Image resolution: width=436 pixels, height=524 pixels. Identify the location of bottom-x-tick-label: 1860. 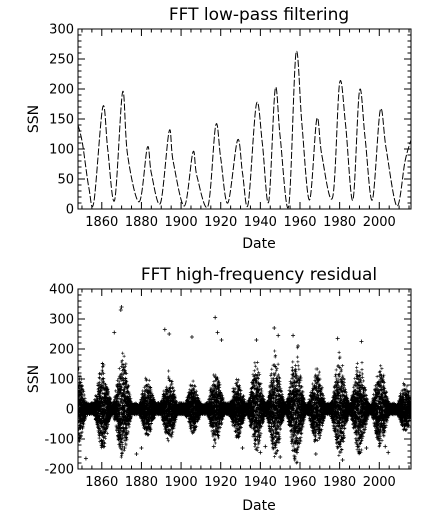
(101, 482).